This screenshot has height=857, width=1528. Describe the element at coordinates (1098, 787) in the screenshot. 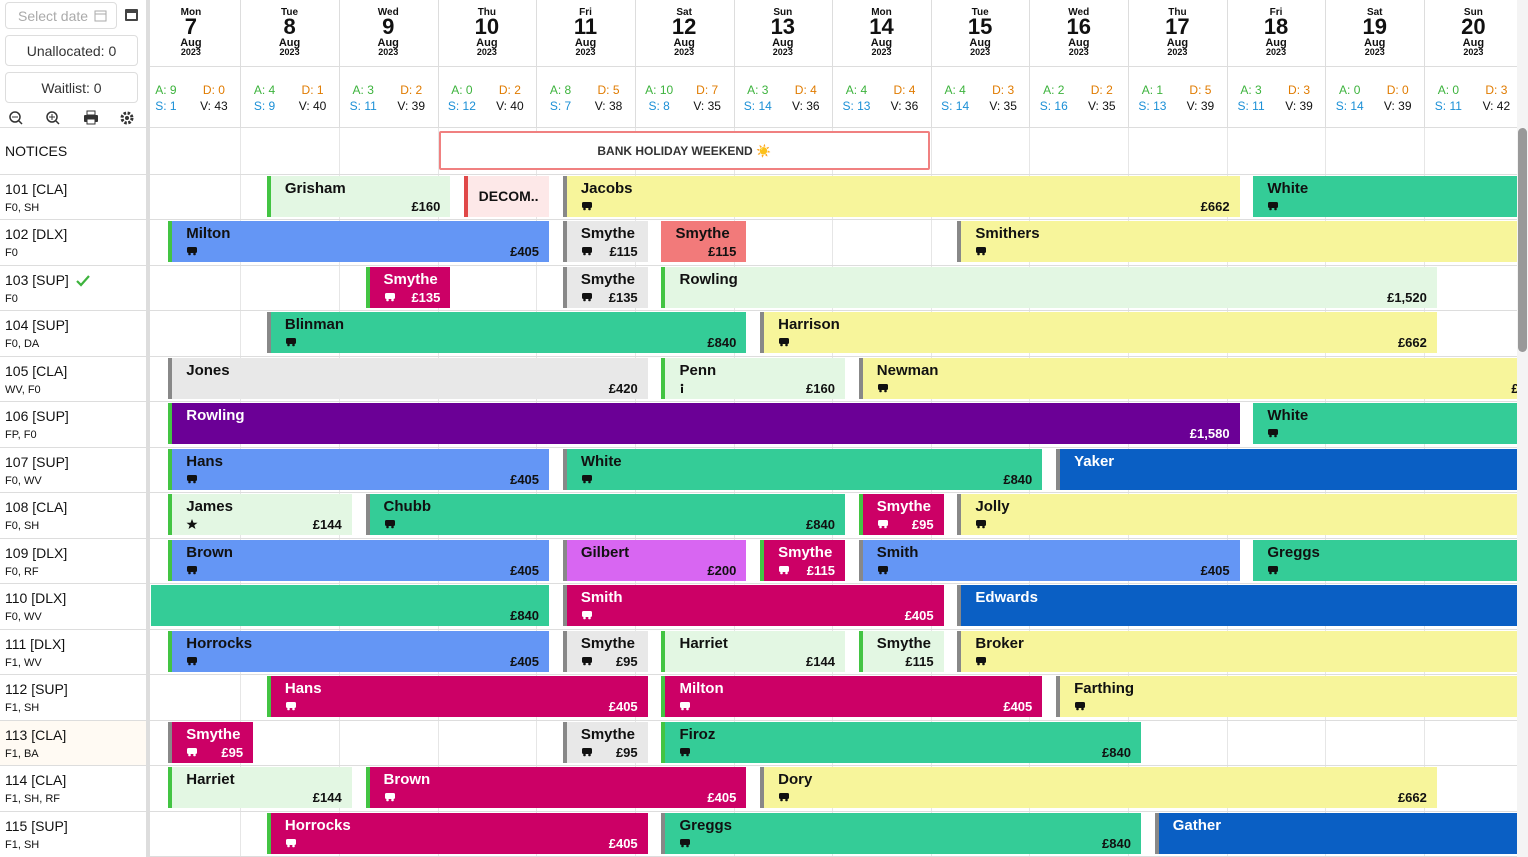

I see `booking: Dory £662` at that location.